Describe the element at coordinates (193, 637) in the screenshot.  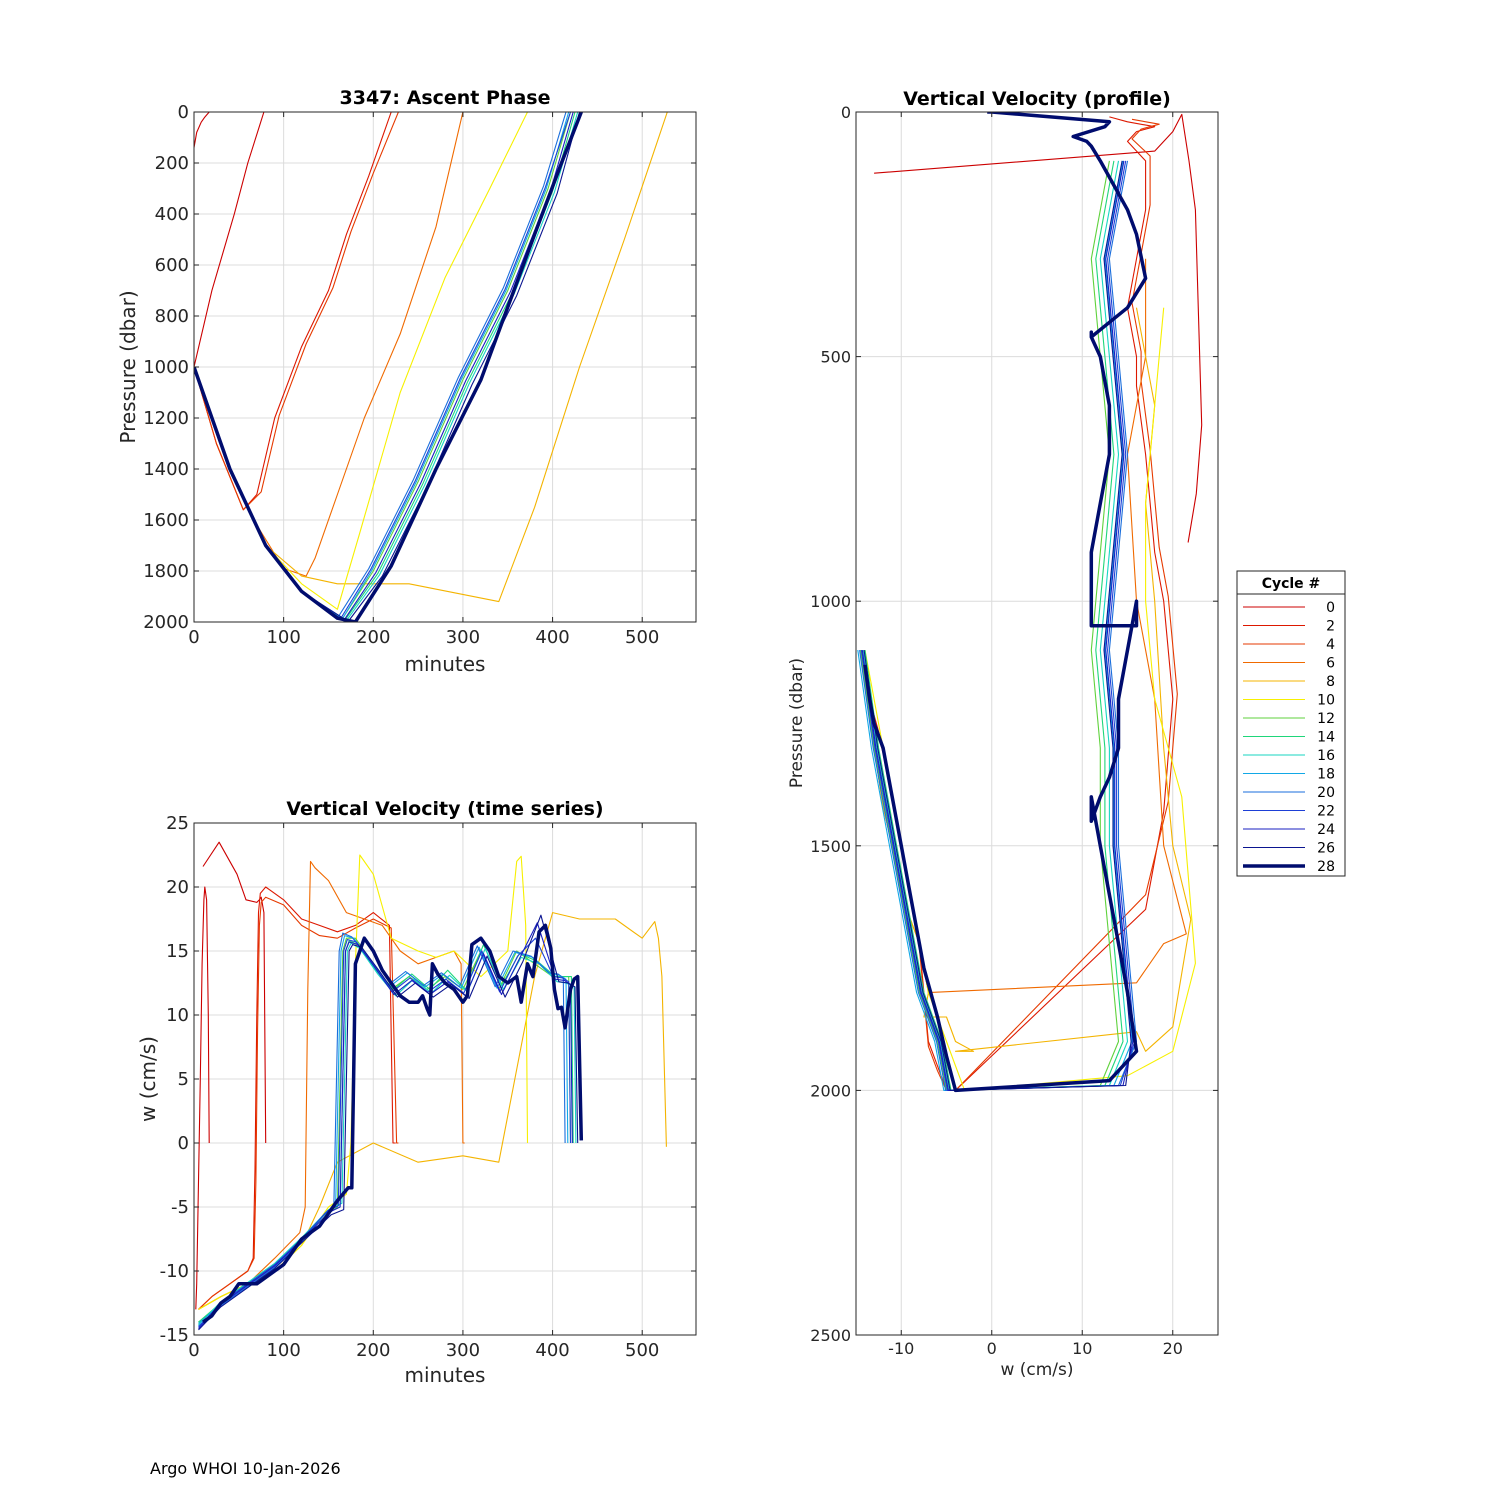
I see `ascent-xtick-label: 0` at that location.